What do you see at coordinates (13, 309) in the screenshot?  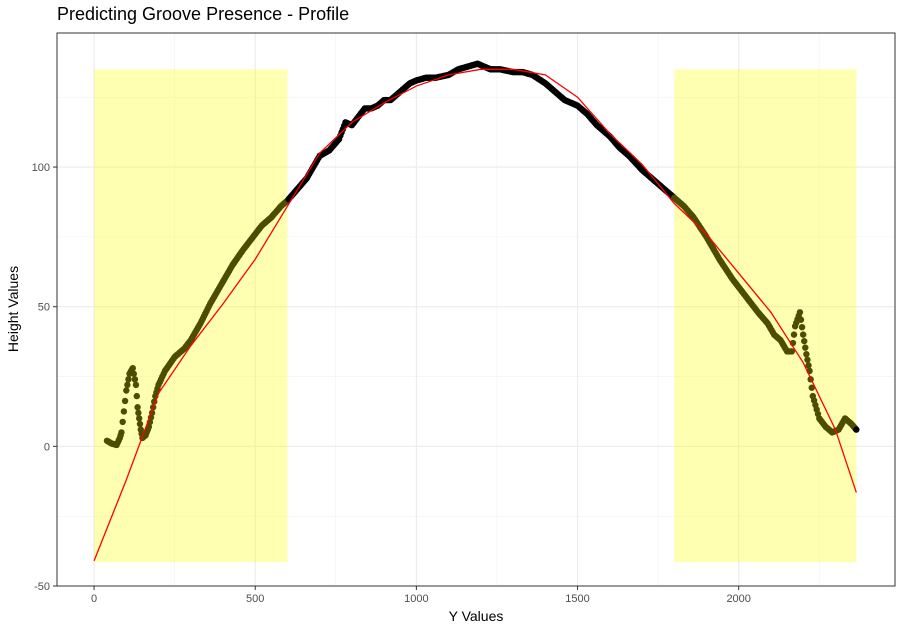 I see `y-axis-title: Height Values` at bounding box center [13, 309].